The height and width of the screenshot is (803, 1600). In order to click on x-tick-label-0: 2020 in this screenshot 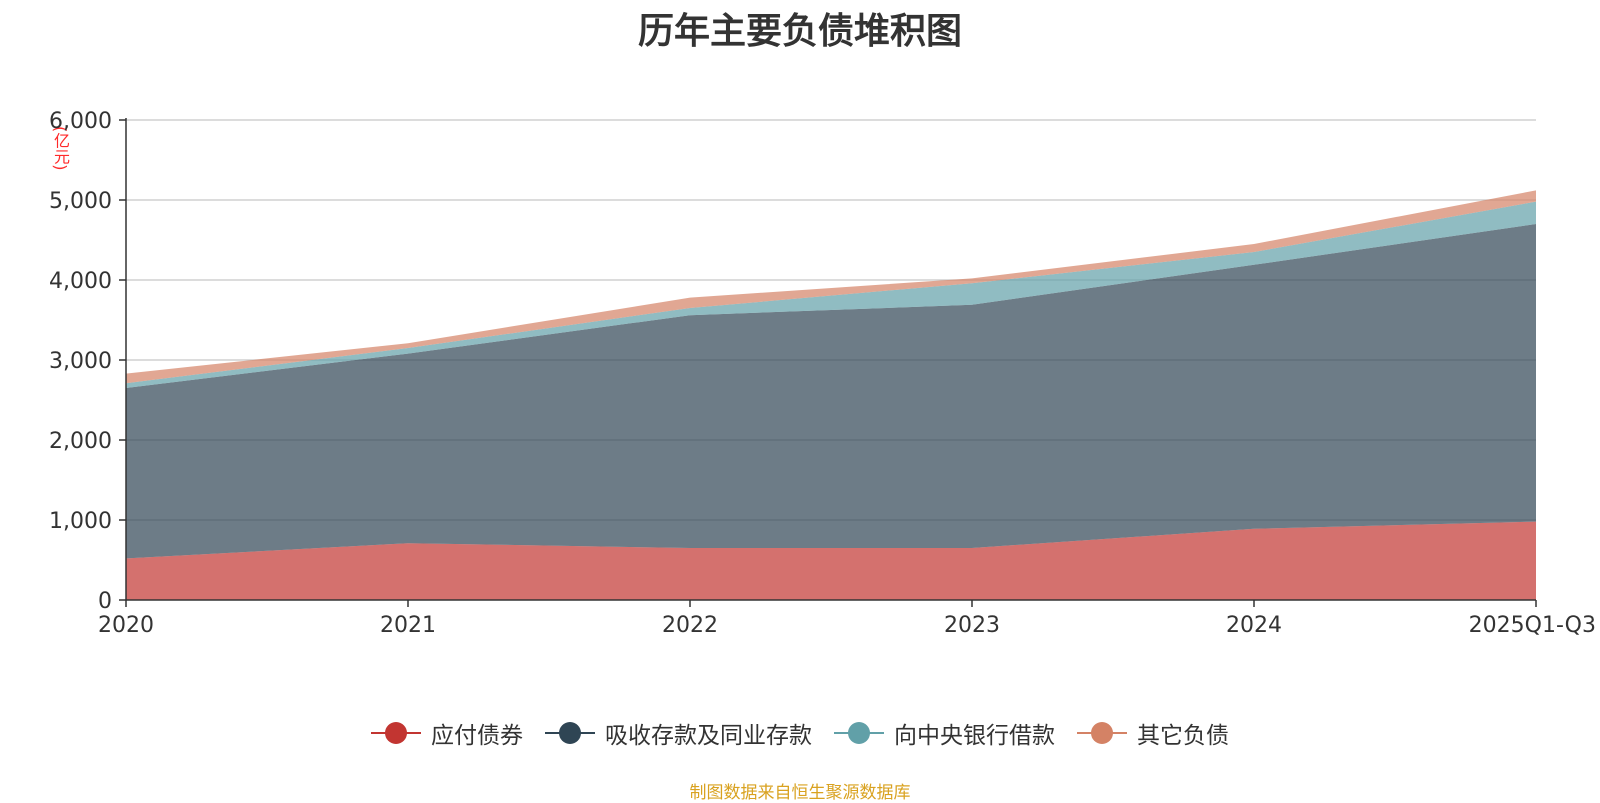, I will do `click(126, 625)`.